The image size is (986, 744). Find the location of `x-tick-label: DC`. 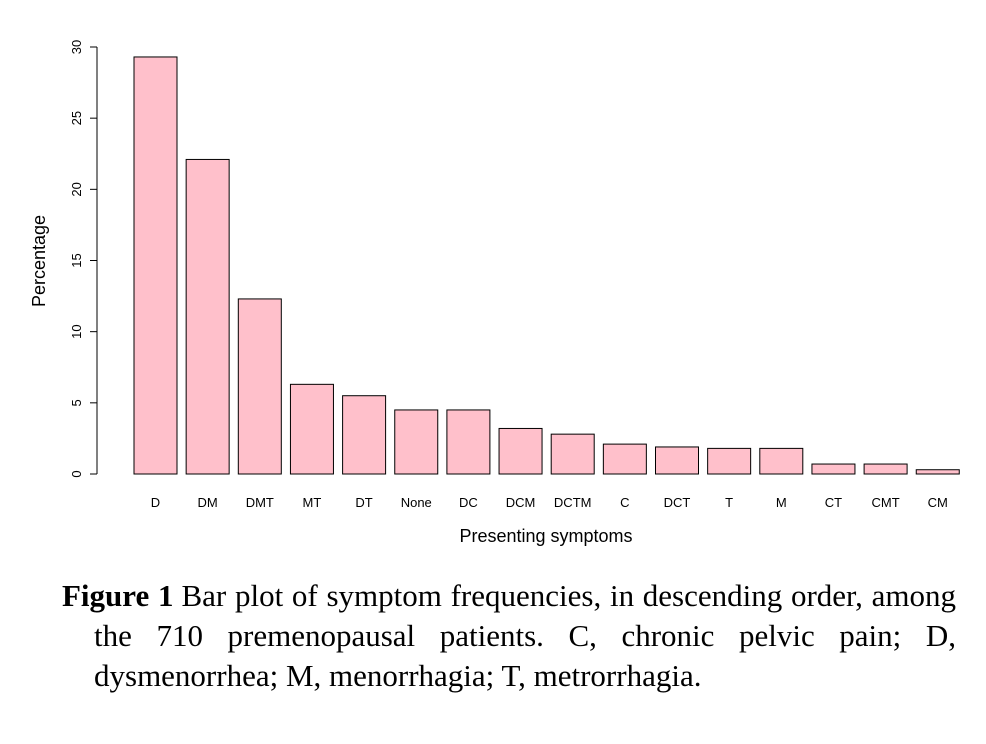

x-tick-label: DC is located at coordinates (468, 502).